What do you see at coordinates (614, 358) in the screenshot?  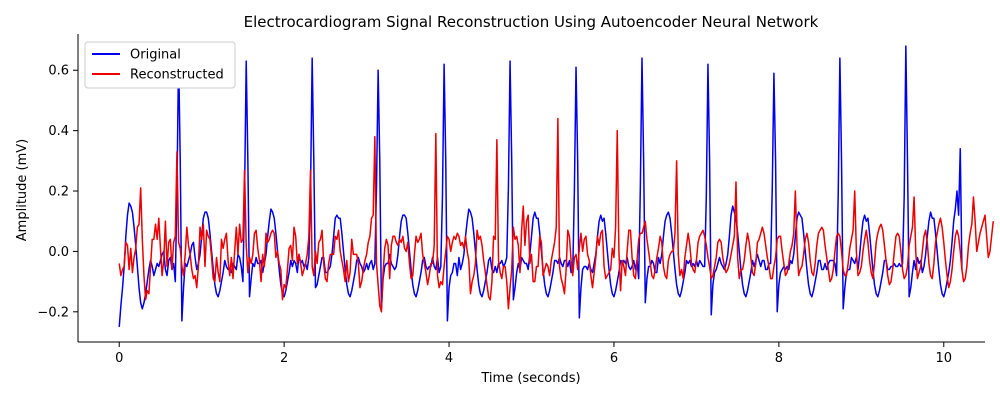 I see `x-tick-label: 6` at bounding box center [614, 358].